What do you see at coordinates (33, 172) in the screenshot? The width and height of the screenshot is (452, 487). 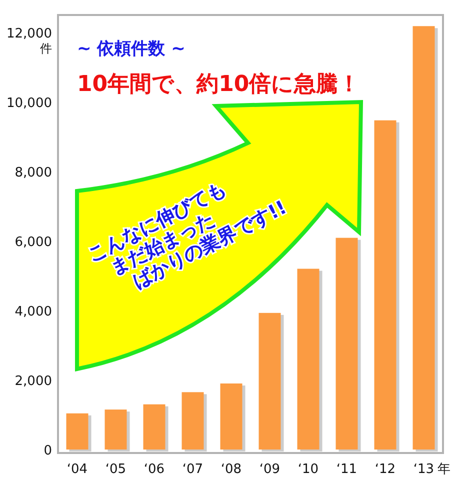 I see `y-tick-label: 8,000` at bounding box center [33, 172].